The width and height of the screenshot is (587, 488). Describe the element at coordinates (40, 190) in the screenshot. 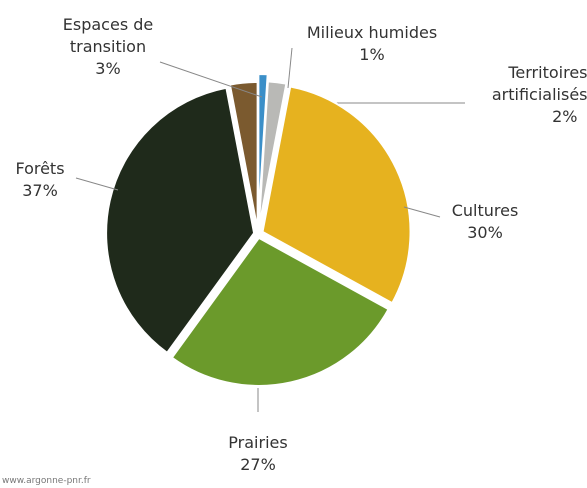

I see `slice-value: 37%` at that location.